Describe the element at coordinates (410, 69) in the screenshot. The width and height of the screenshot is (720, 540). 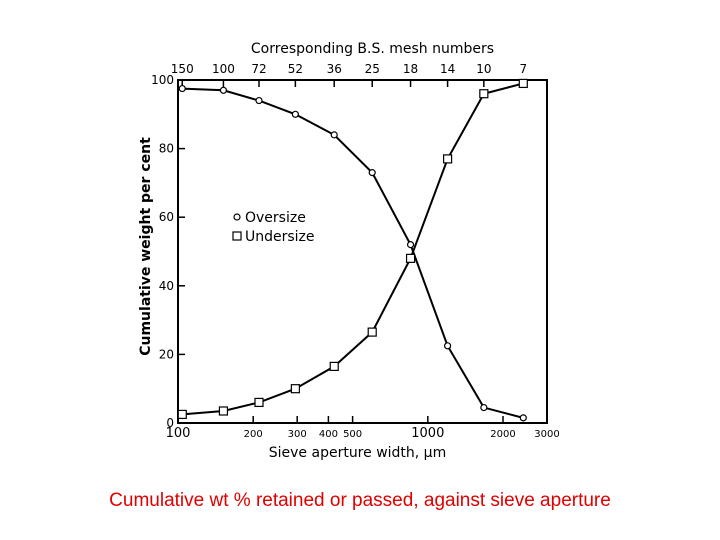
I see `top-tick-label-18: 18` at that location.